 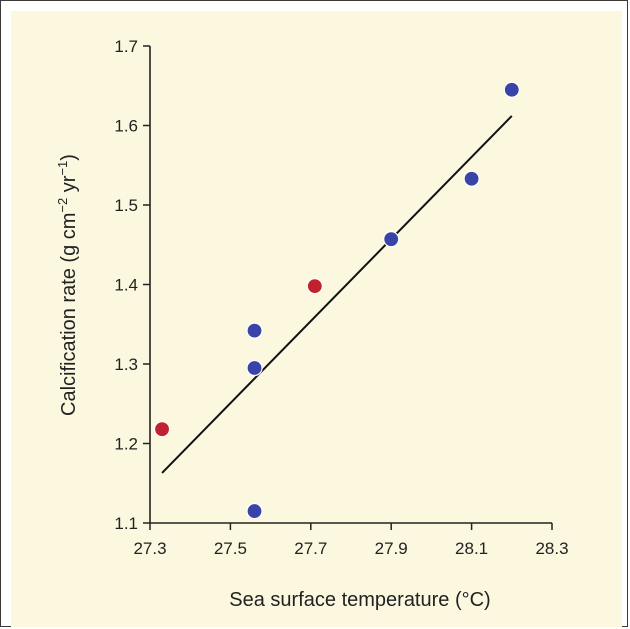 I want to click on y-axis-title-main: Calcification rate (g cm, so click(x=69, y=314).